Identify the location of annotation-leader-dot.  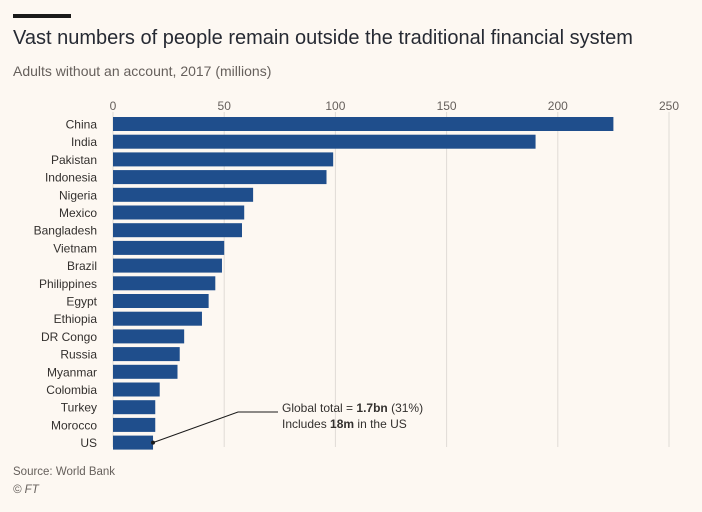
(153, 442).